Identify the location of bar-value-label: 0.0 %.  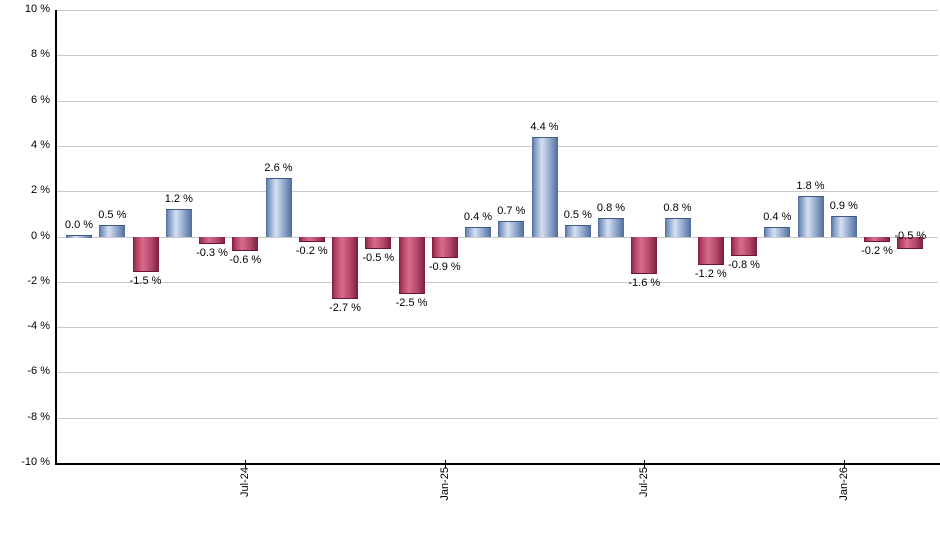
(79, 225).